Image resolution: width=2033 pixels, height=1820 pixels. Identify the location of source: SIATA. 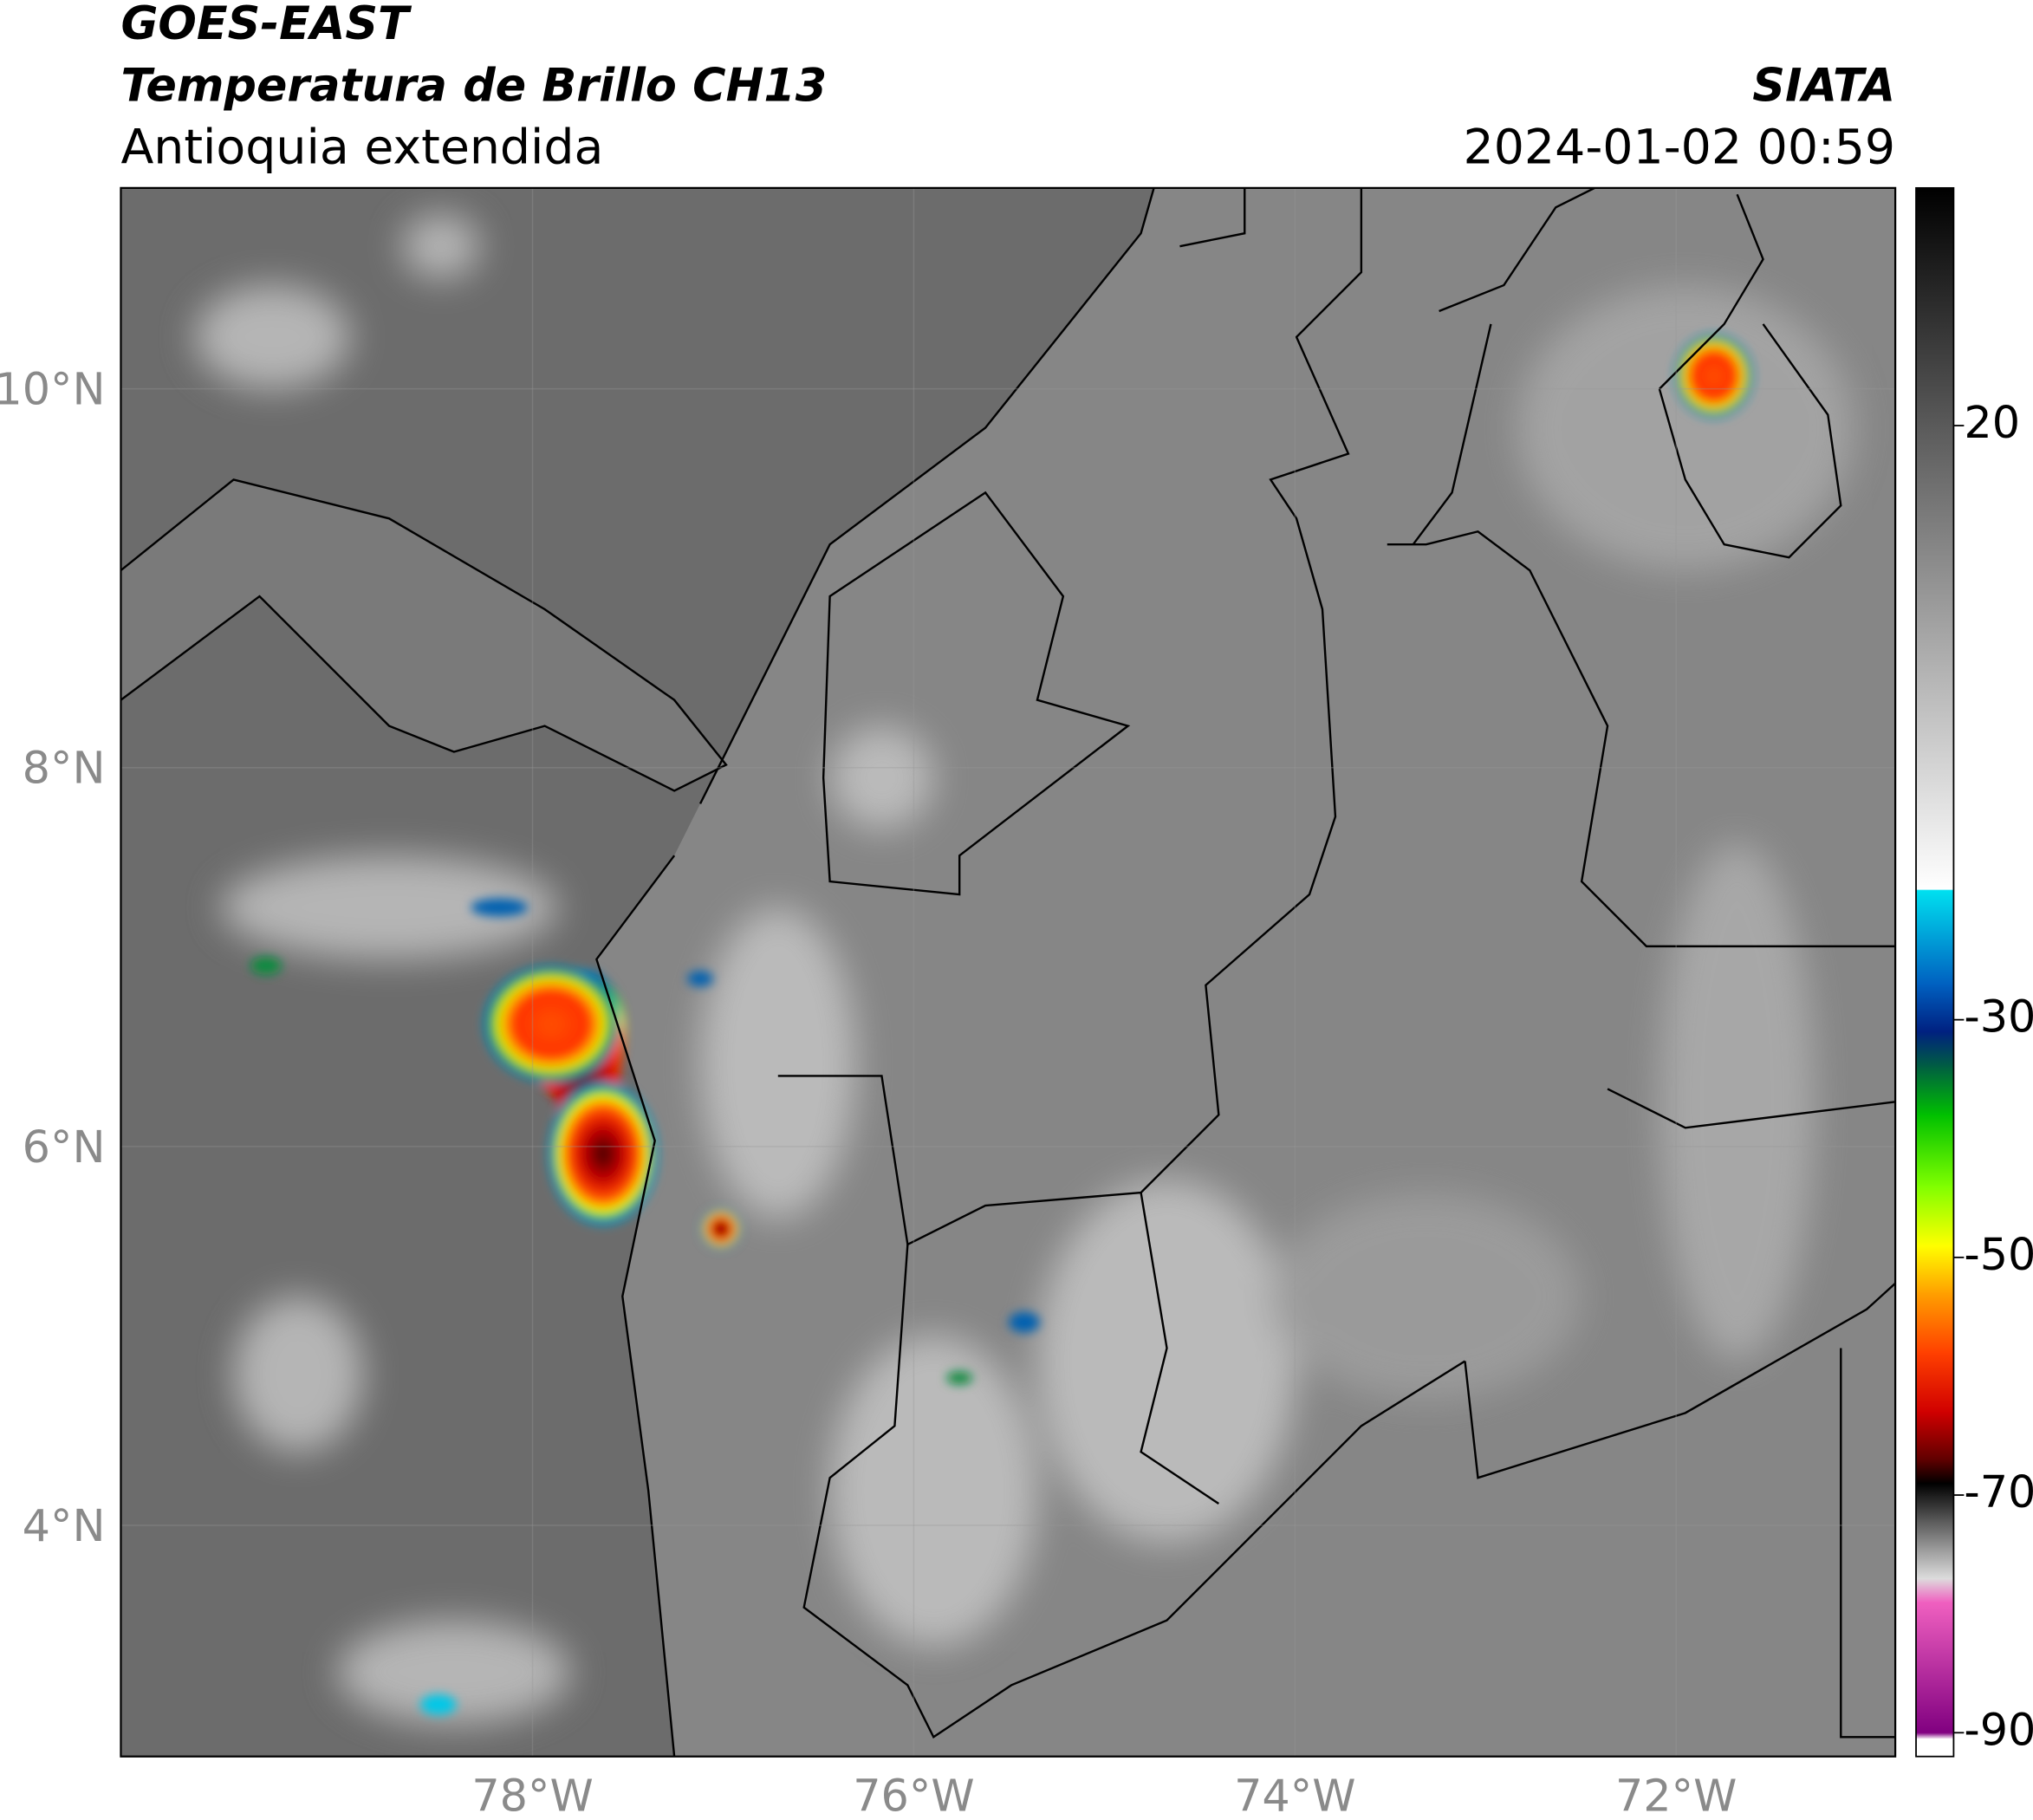
(1824, 86).